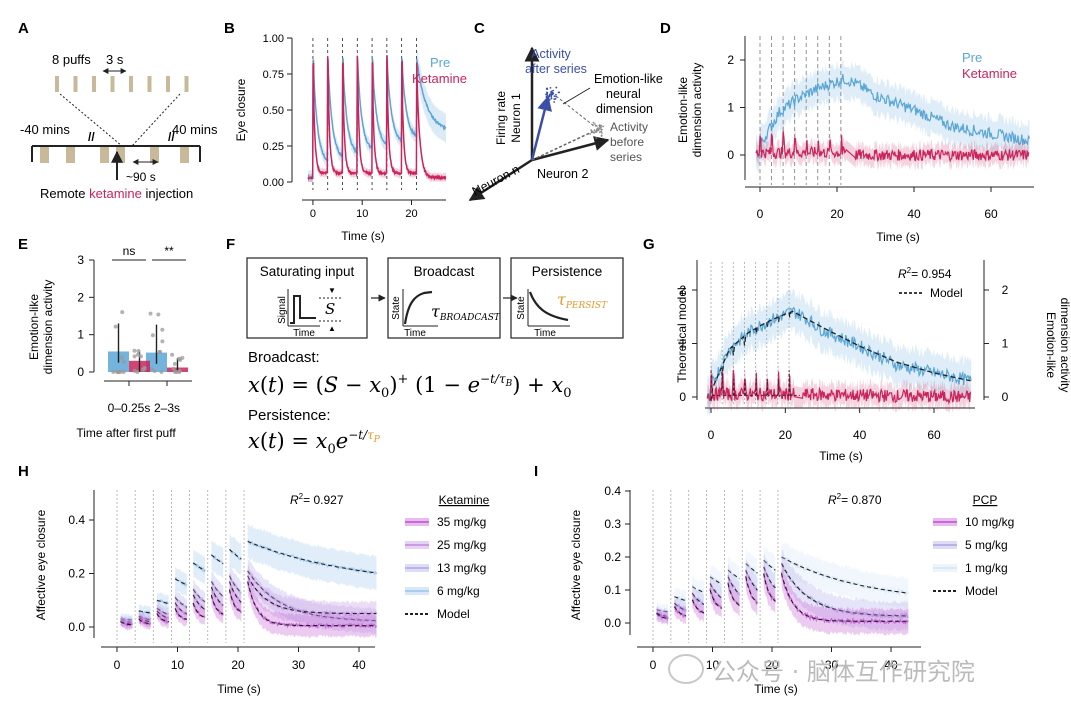  I want to click on model-pre-line, so click(840, 356).